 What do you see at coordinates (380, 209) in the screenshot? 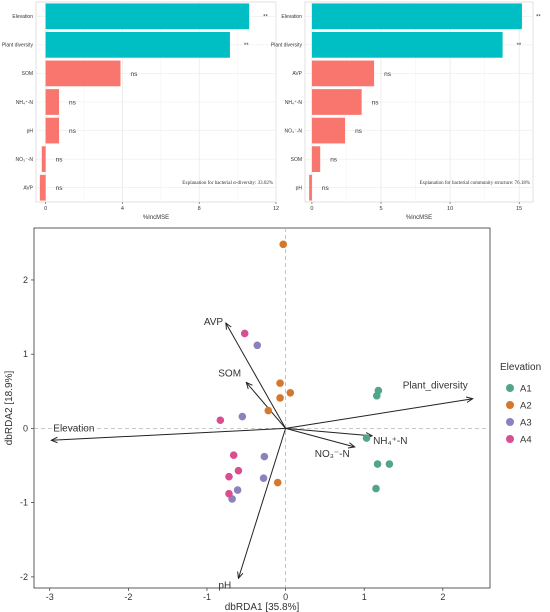
I see `x-tick-label: 5` at bounding box center [380, 209].